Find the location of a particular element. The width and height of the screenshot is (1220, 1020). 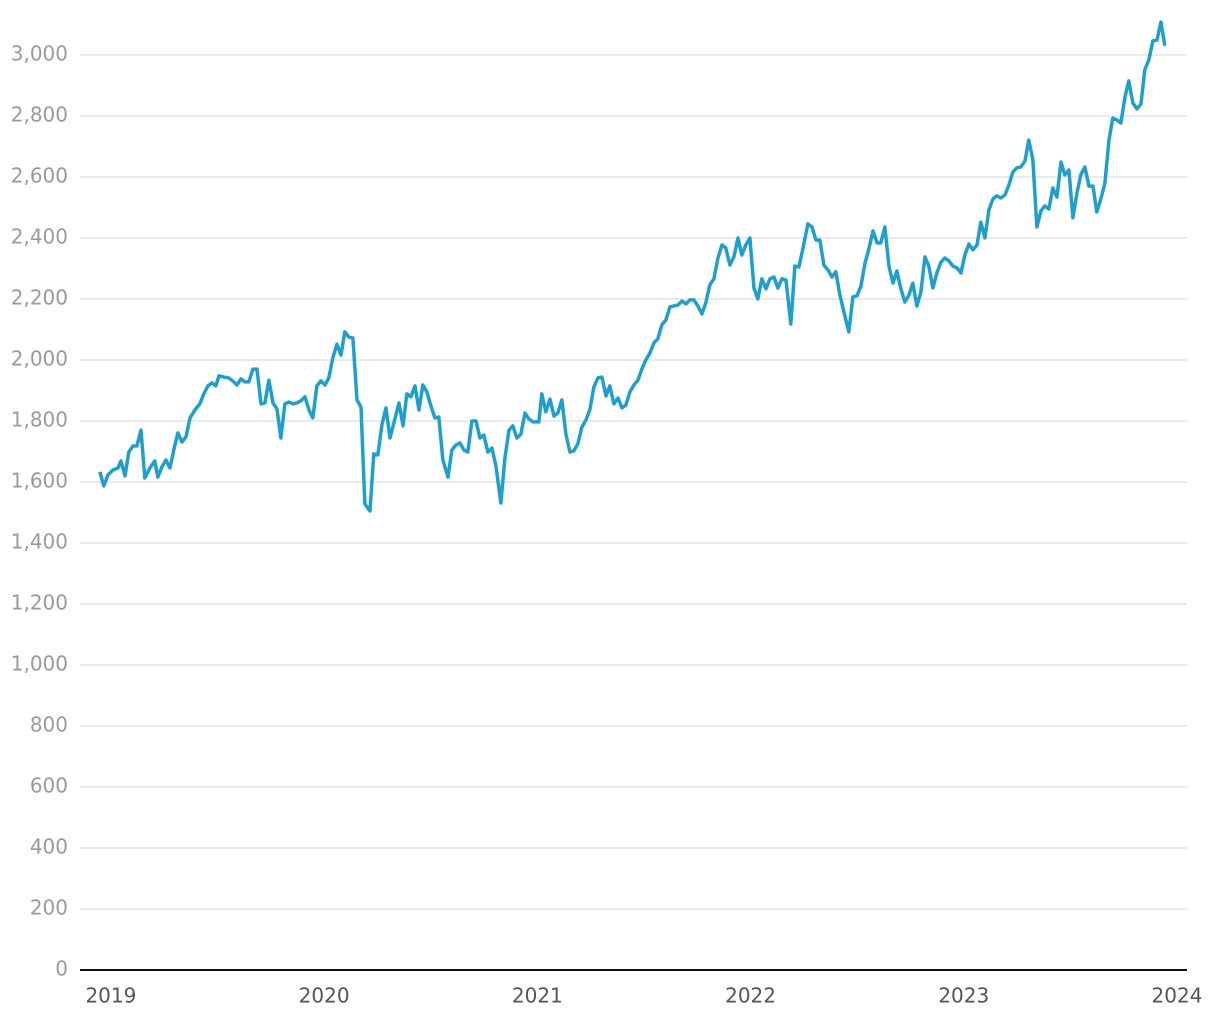

y-tick-label: 1,800 is located at coordinates (39, 419).